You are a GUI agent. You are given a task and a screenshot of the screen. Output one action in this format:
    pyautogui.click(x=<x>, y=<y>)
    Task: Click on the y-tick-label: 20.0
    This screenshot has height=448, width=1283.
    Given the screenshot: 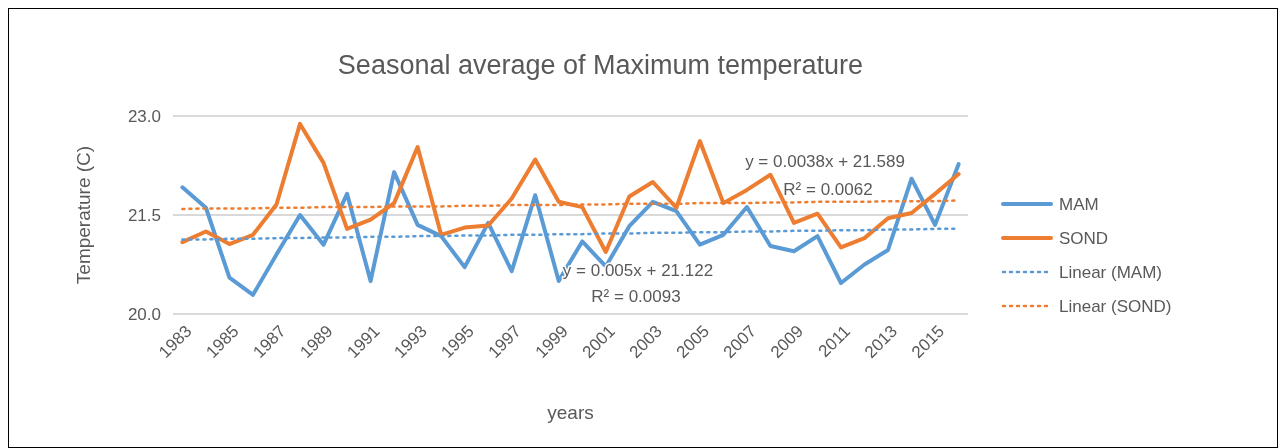 What is the action you would take?
    pyautogui.click(x=144, y=314)
    